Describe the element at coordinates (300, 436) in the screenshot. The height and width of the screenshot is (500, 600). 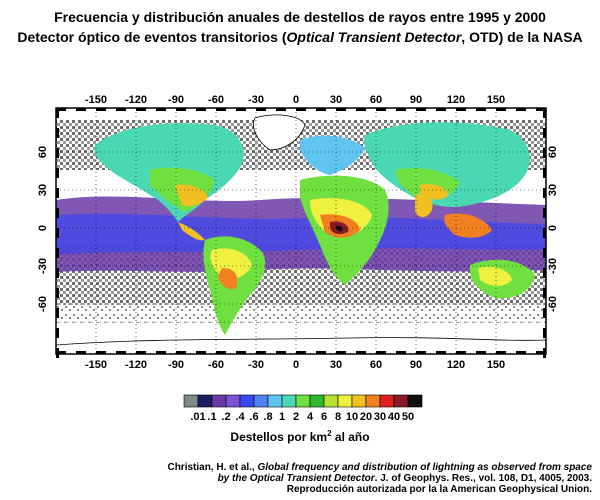
I see `legend-caption: Destellos por km2 al año` at that location.